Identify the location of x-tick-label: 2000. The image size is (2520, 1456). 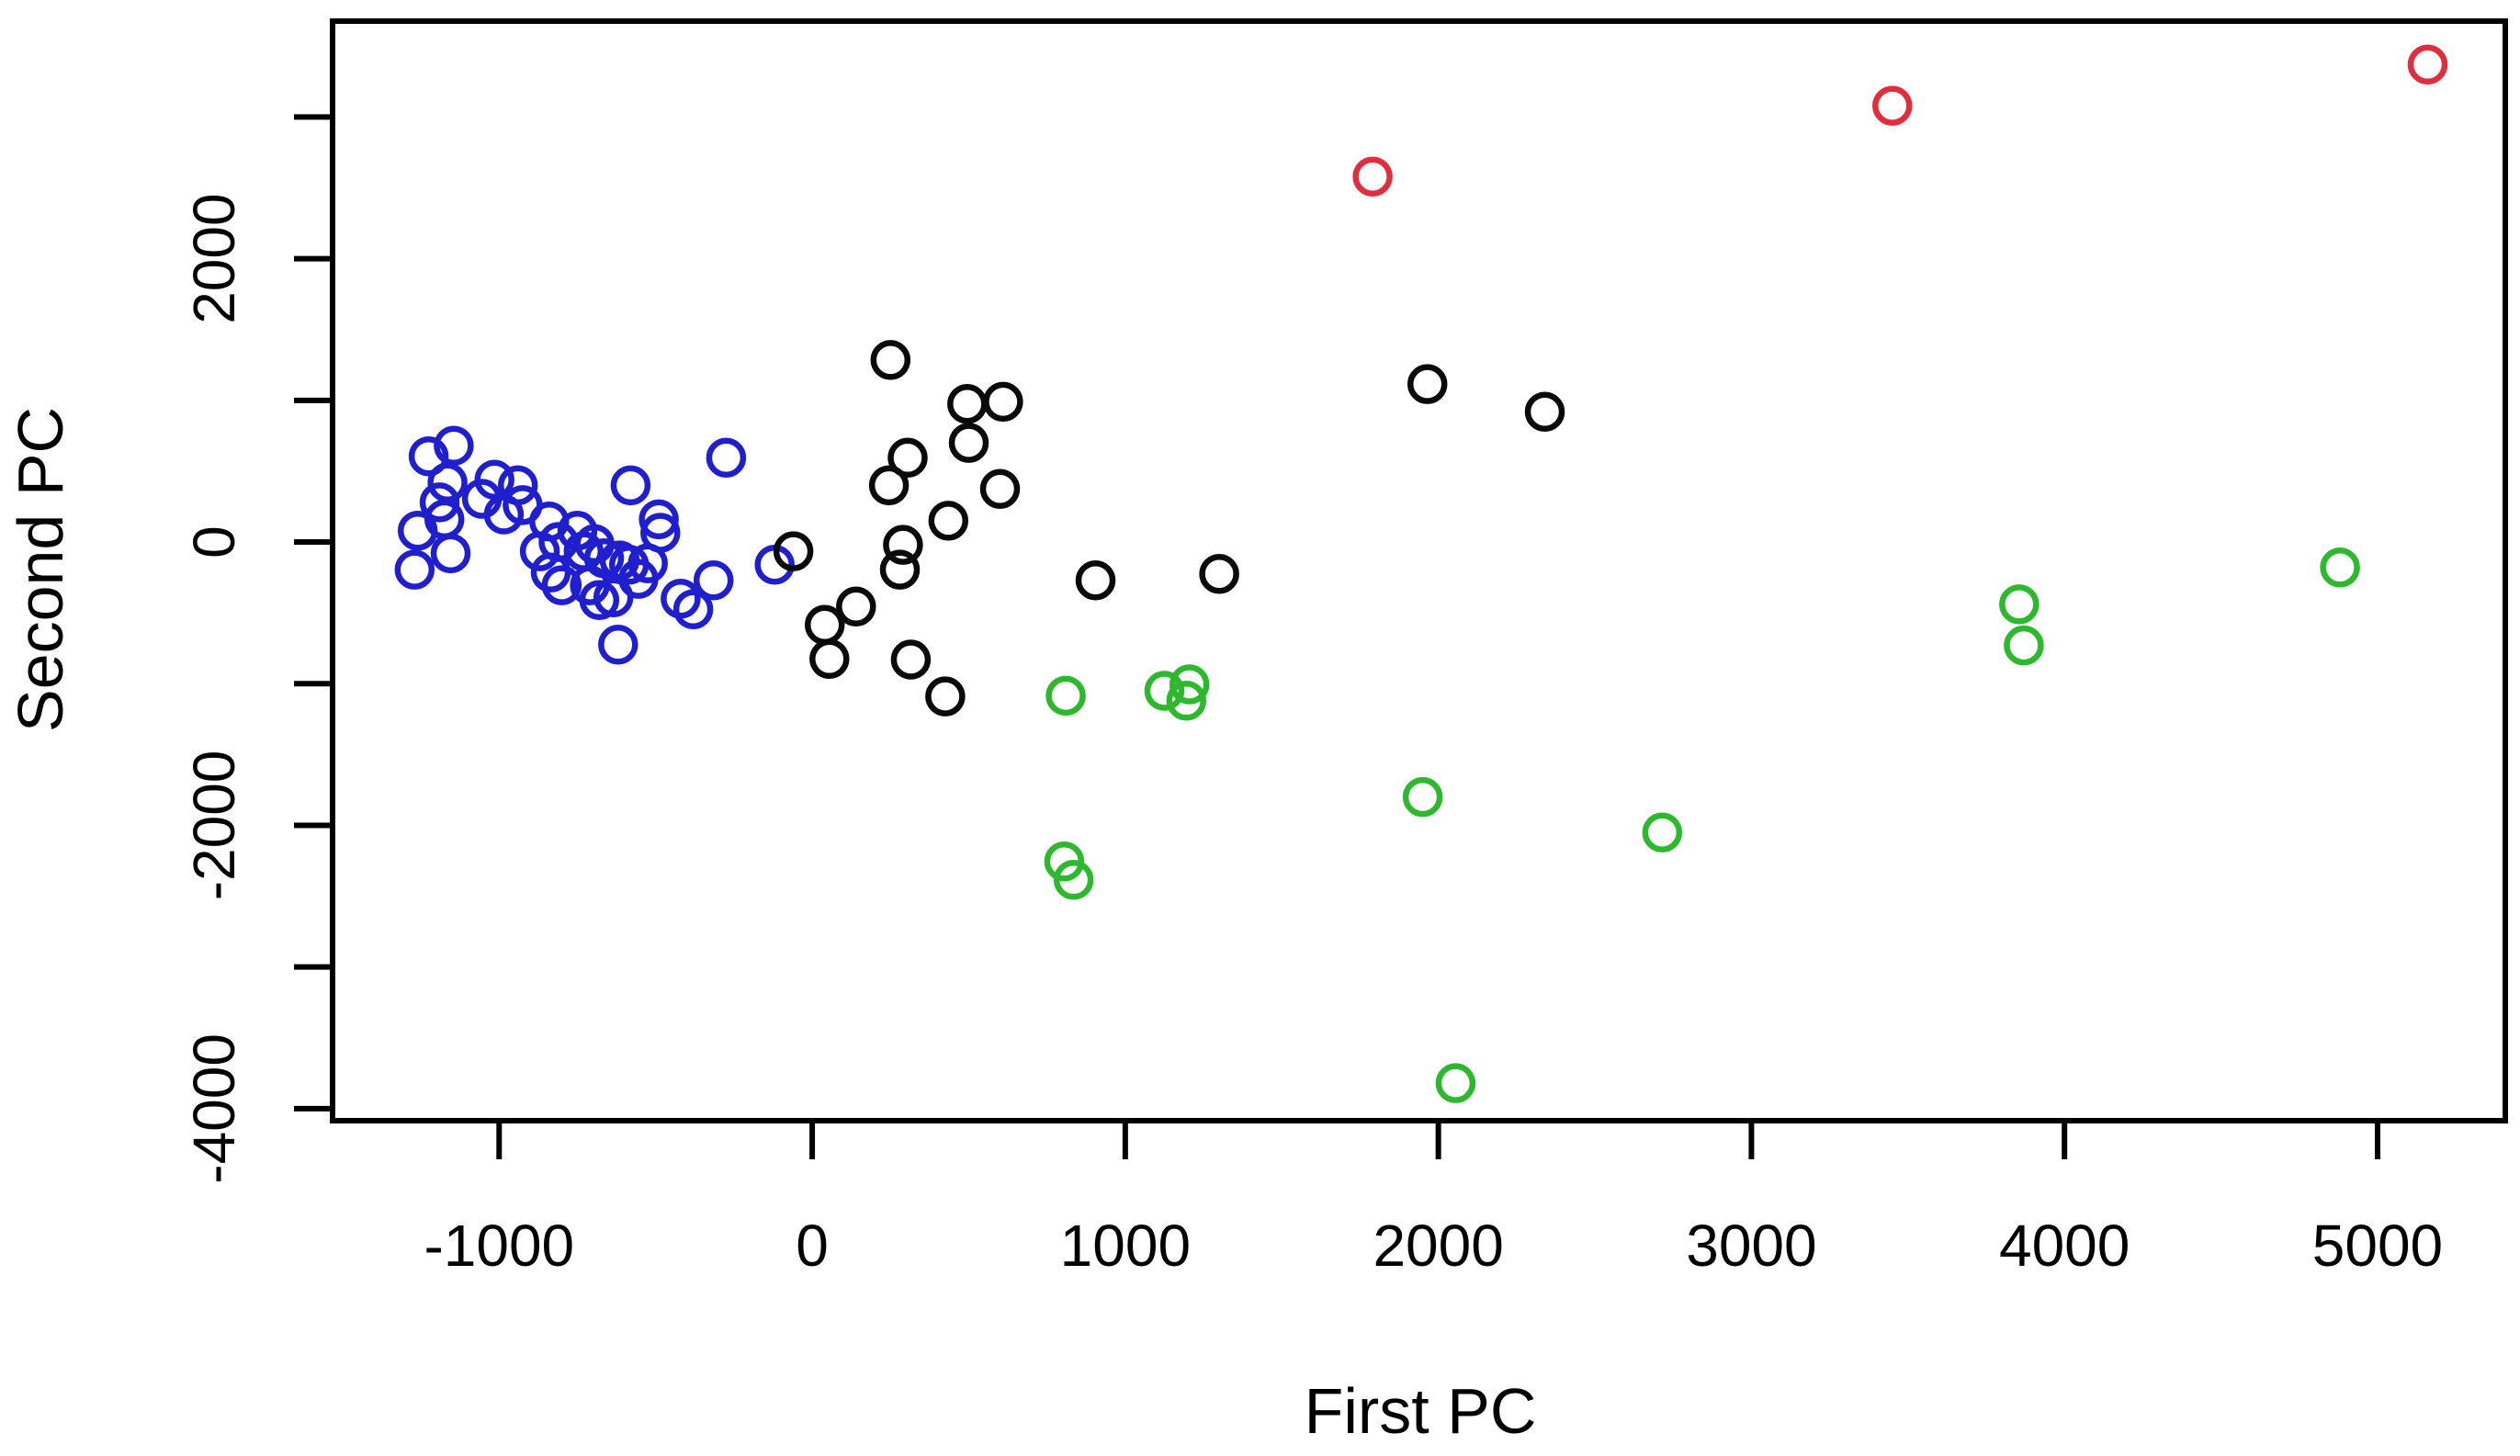
(1438, 1246).